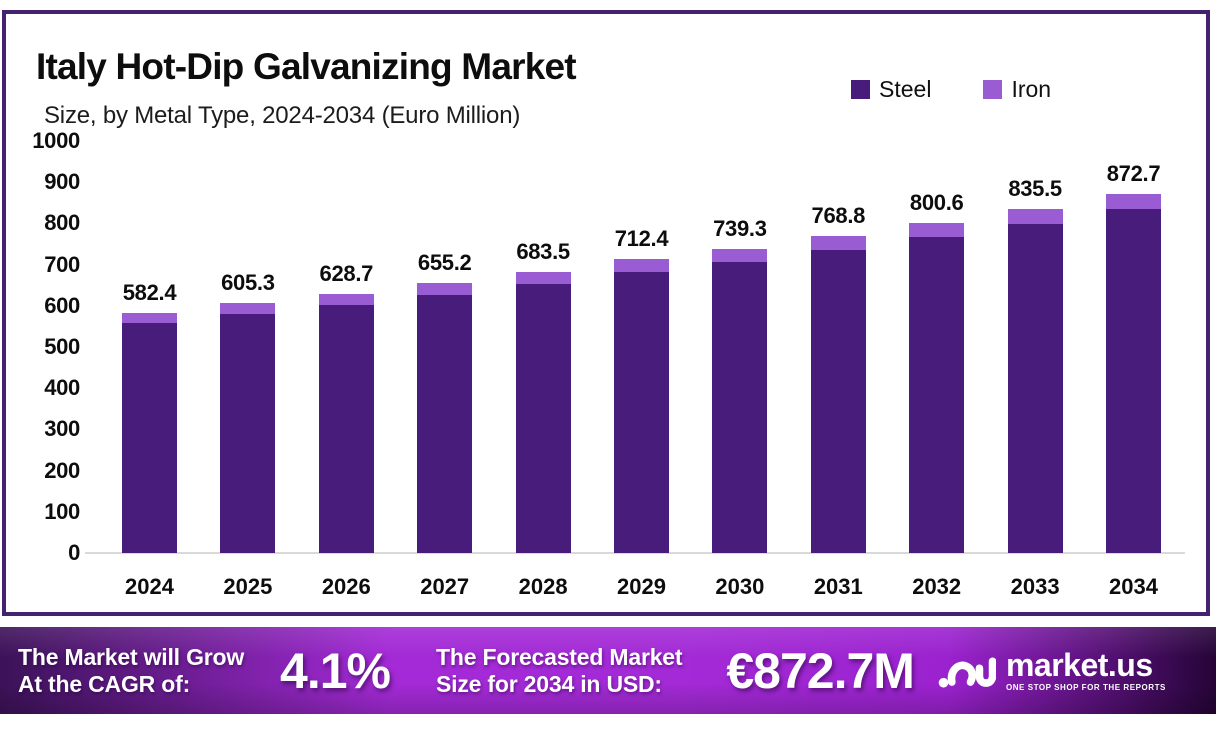  What do you see at coordinates (820, 670) in the screenshot?
I see `forecast-value: €872.7M` at bounding box center [820, 670].